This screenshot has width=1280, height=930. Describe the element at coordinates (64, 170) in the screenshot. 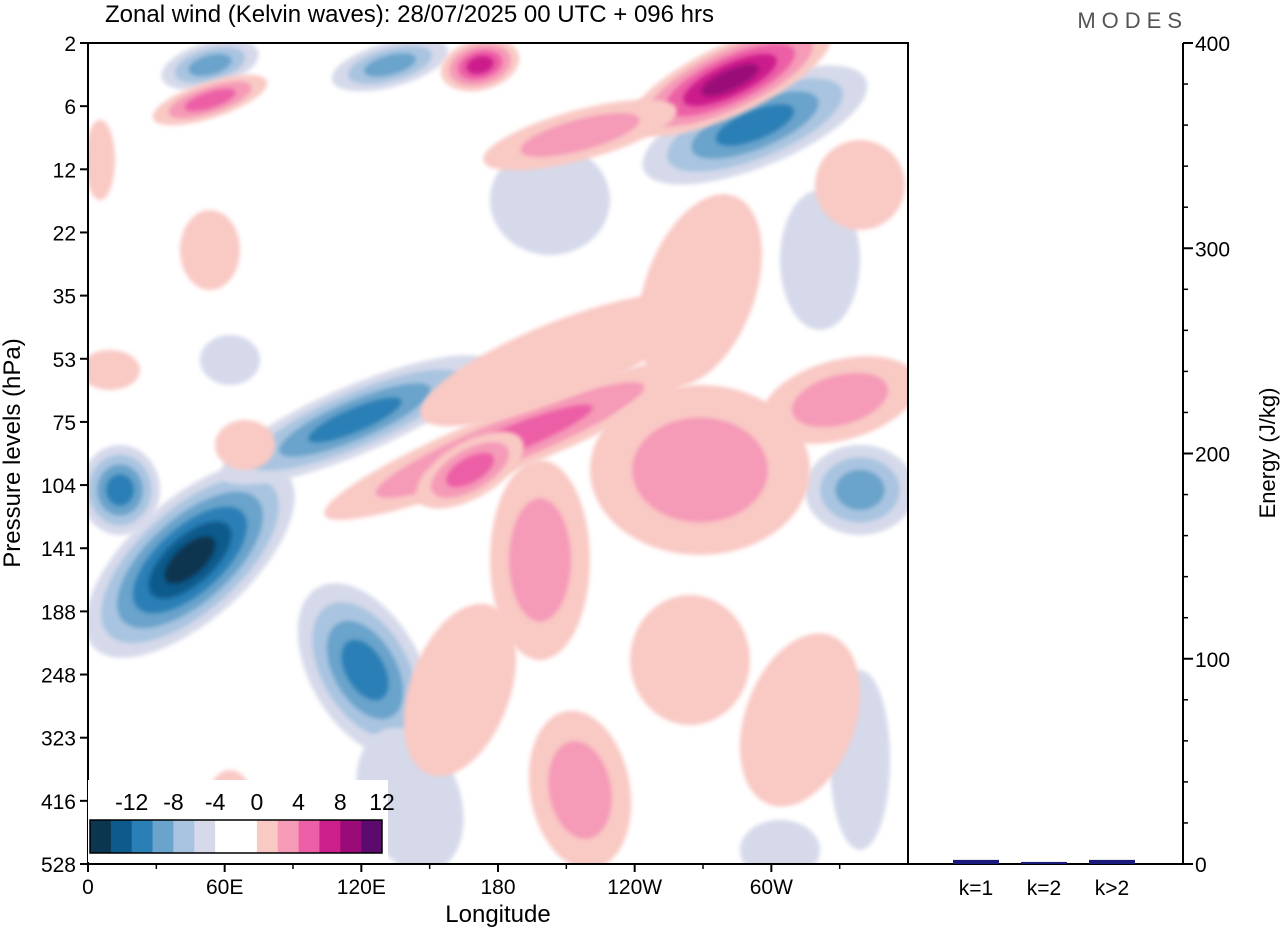

I see `y-tick-label: 12` at that location.